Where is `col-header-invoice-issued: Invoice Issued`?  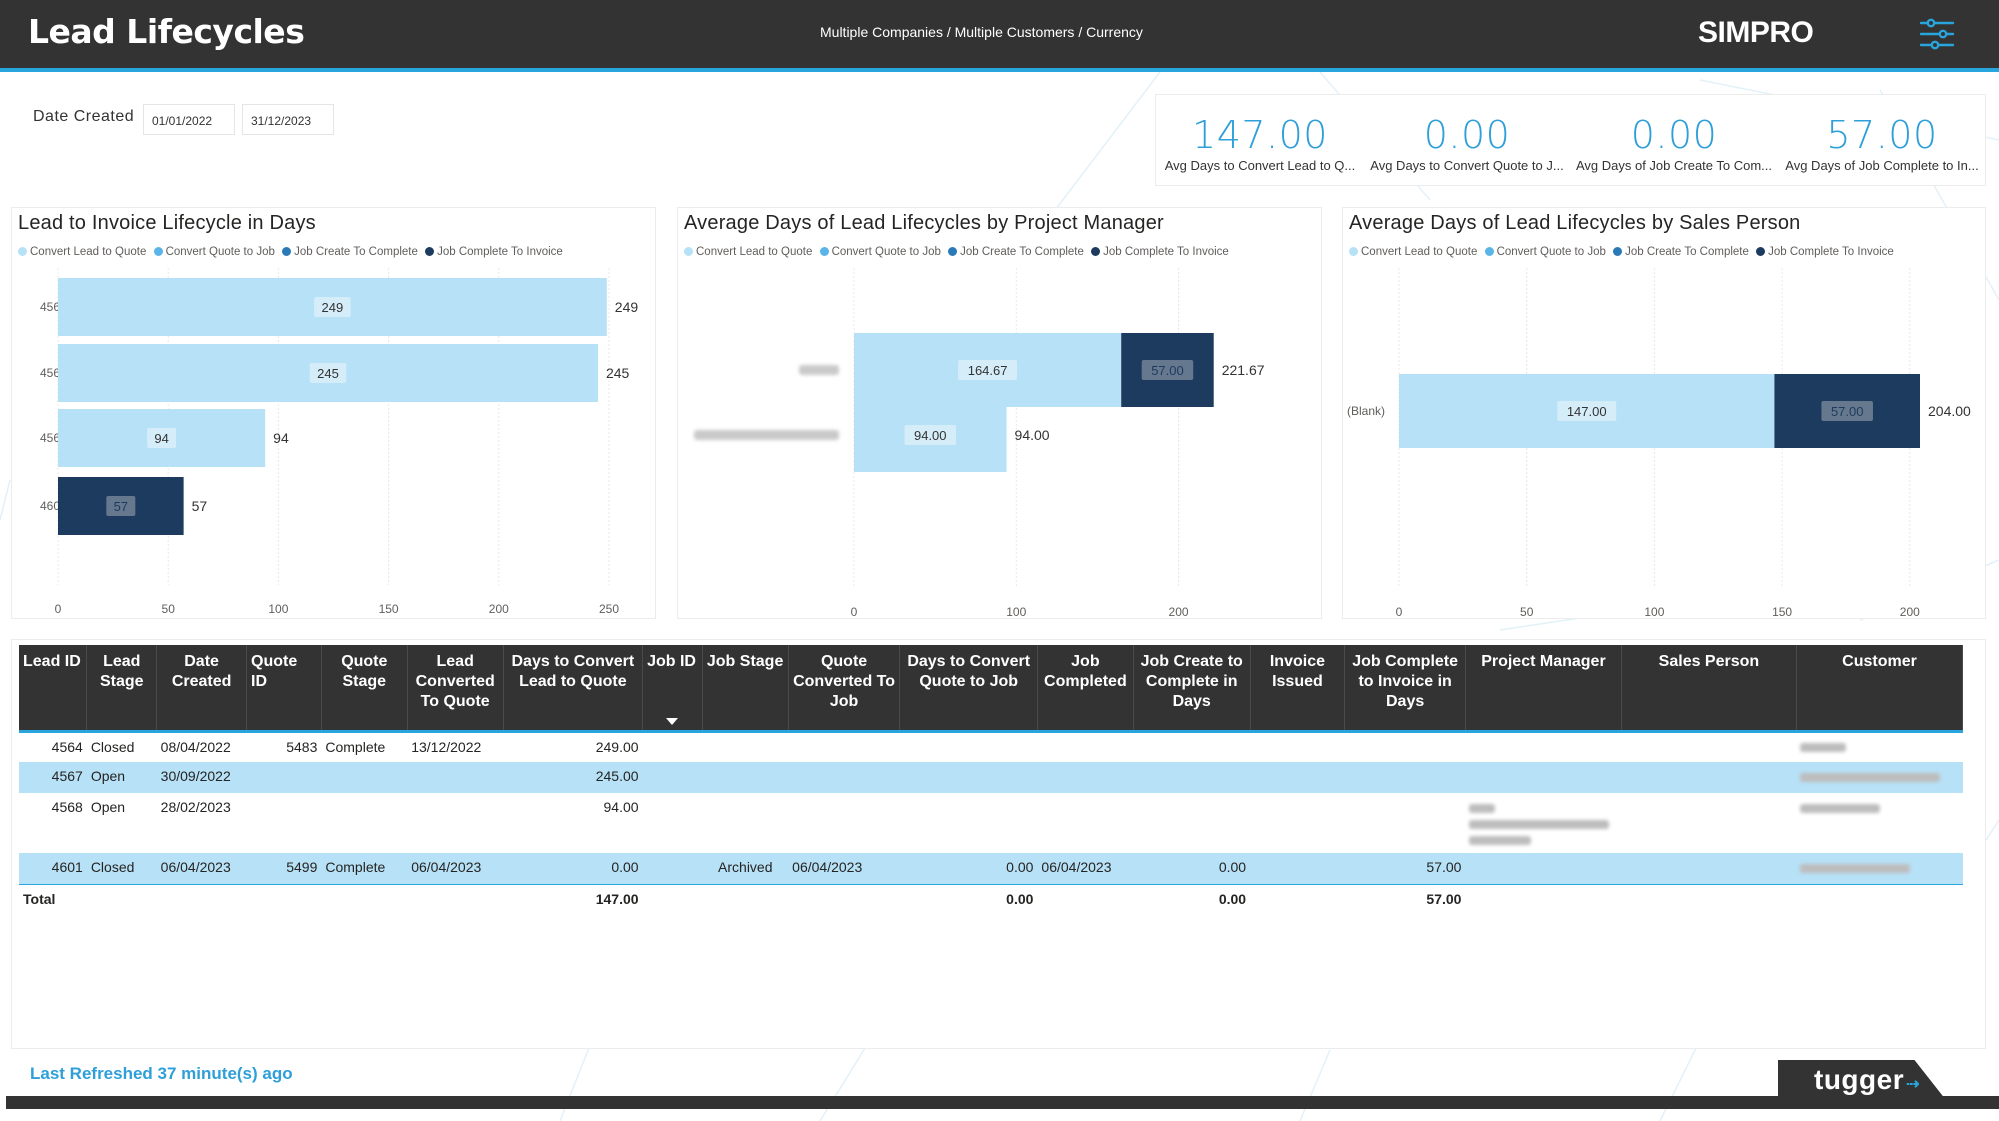
col-header-invoice-issued: Invoice Issued is located at coordinates (1298, 689).